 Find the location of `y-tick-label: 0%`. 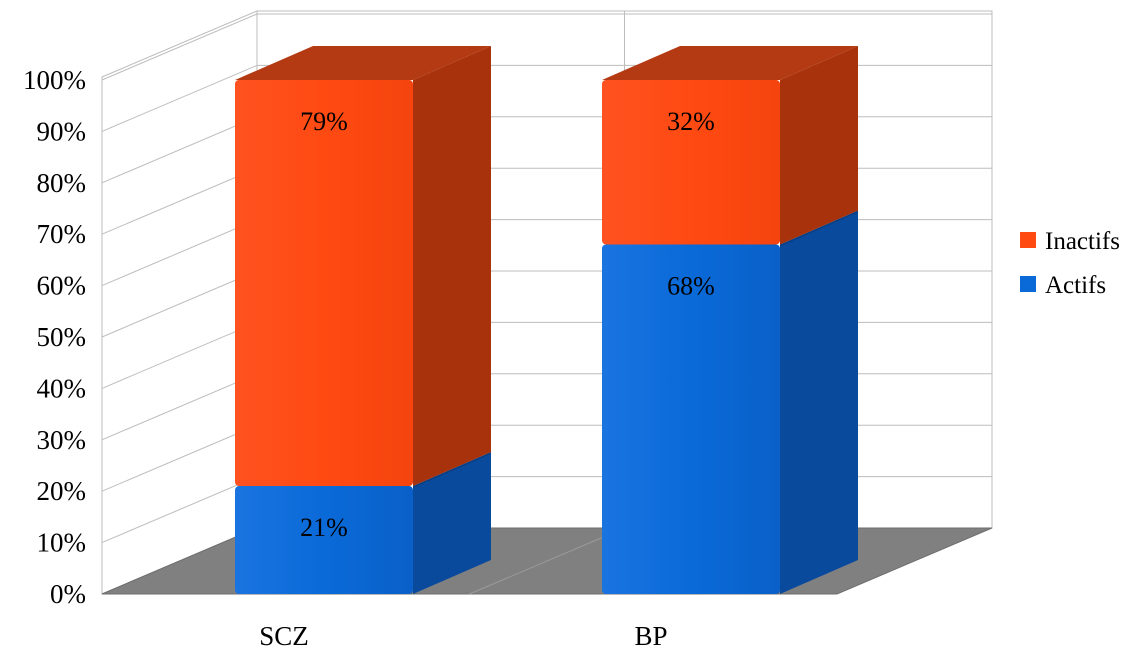

y-tick-label: 0% is located at coordinates (68, 594).